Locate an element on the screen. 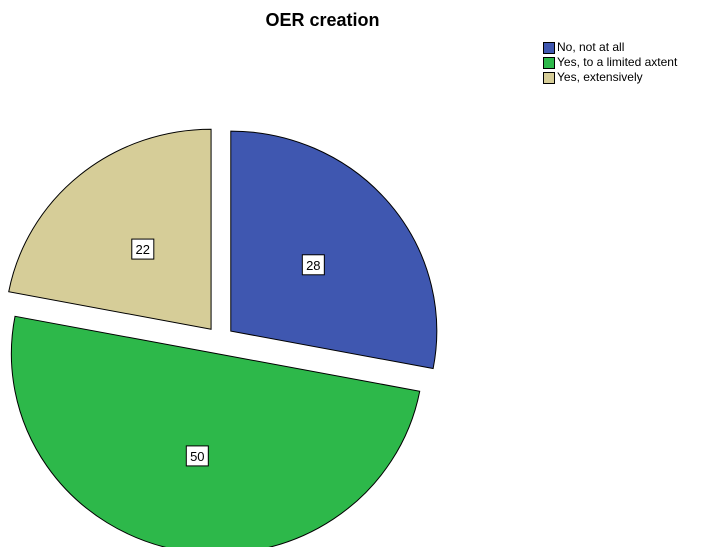 Image resolution: width=717 pixels, height=547 pixels. legend-item-yes-limited: Yes, to a limited axtent is located at coordinates (610, 62).